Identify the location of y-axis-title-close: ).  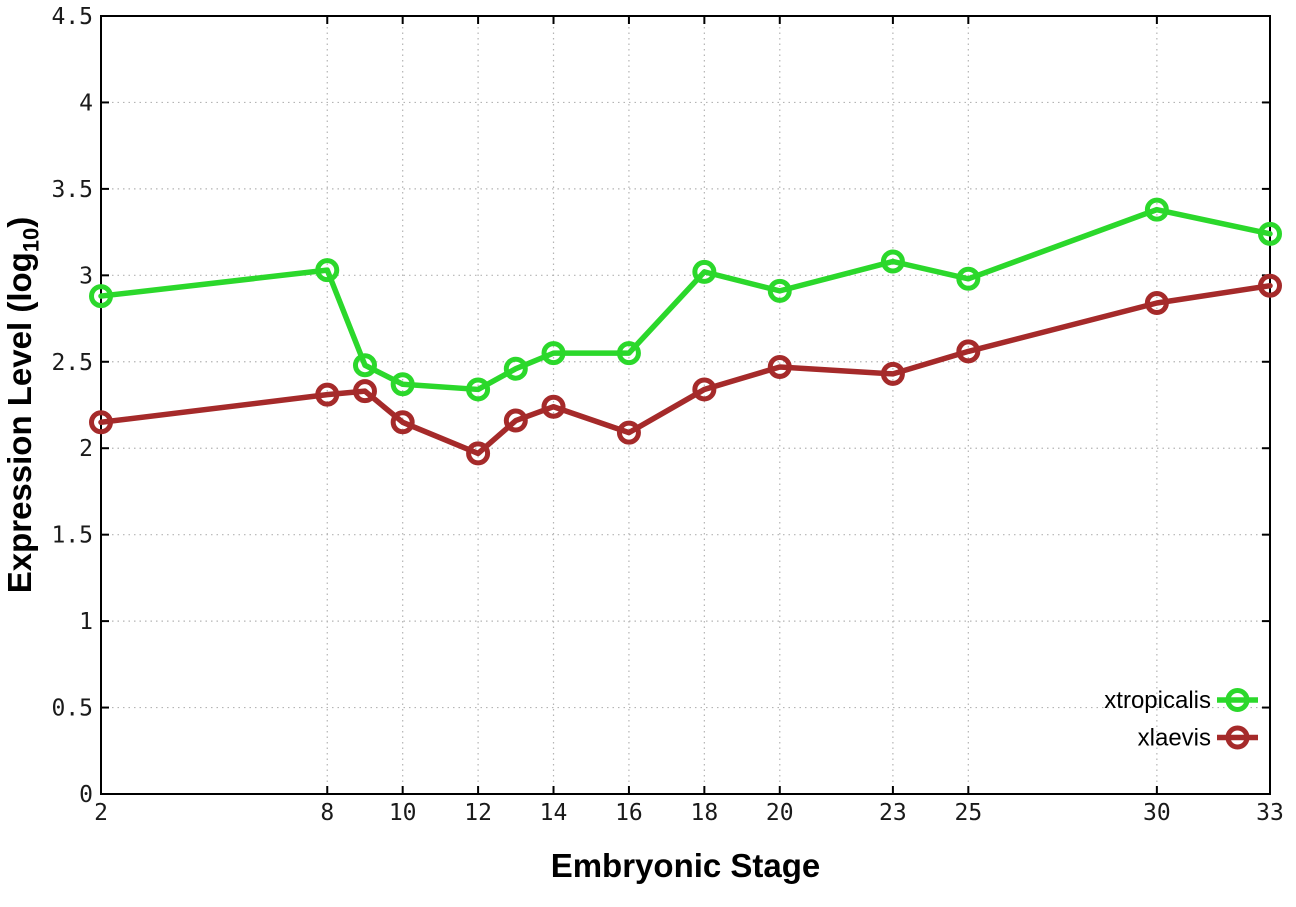
(19, 222).